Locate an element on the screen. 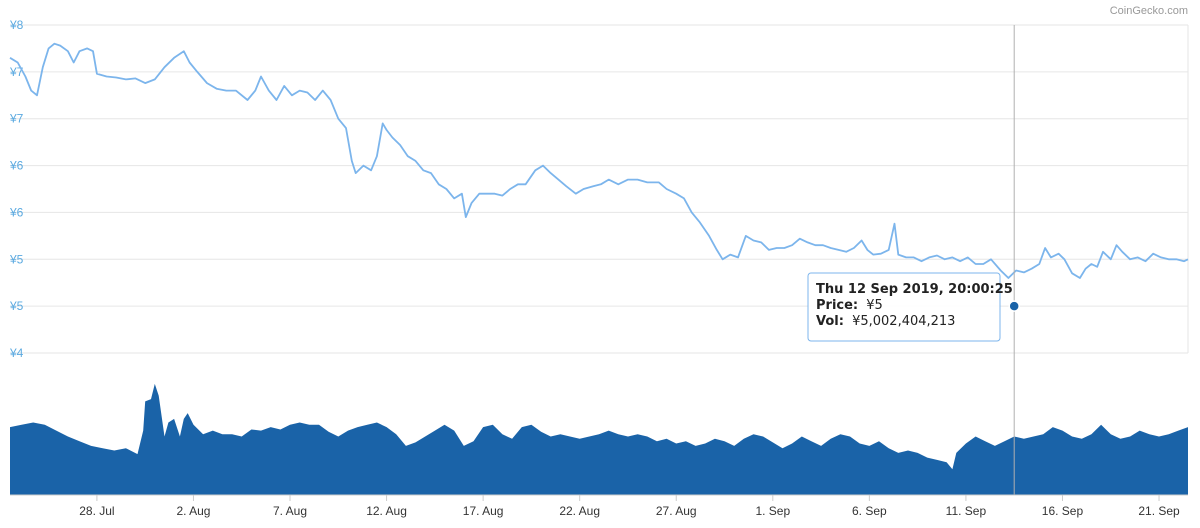  tooltip-vol-row: Vol: ¥5,002,404,213 is located at coordinates (885, 321).